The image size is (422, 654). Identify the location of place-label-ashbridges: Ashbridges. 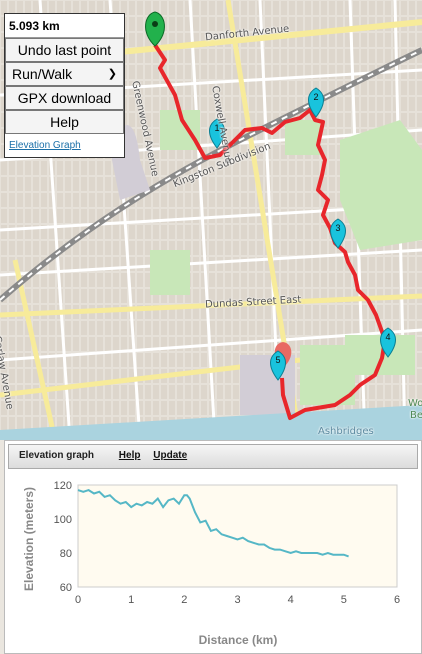
(346, 431).